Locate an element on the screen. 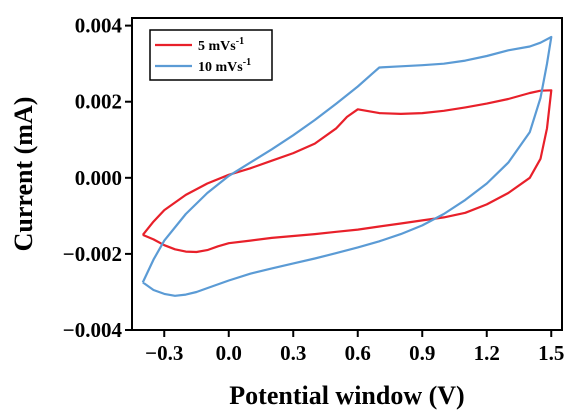 This screenshot has width=577, height=414. x-tick-label: 1.2 is located at coordinates (487, 353).